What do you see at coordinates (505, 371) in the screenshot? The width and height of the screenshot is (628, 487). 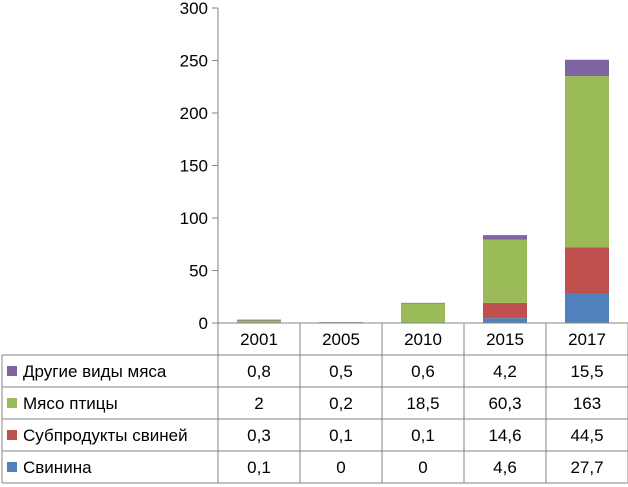 I see `table-value: 4,2` at bounding box center [505, 371].